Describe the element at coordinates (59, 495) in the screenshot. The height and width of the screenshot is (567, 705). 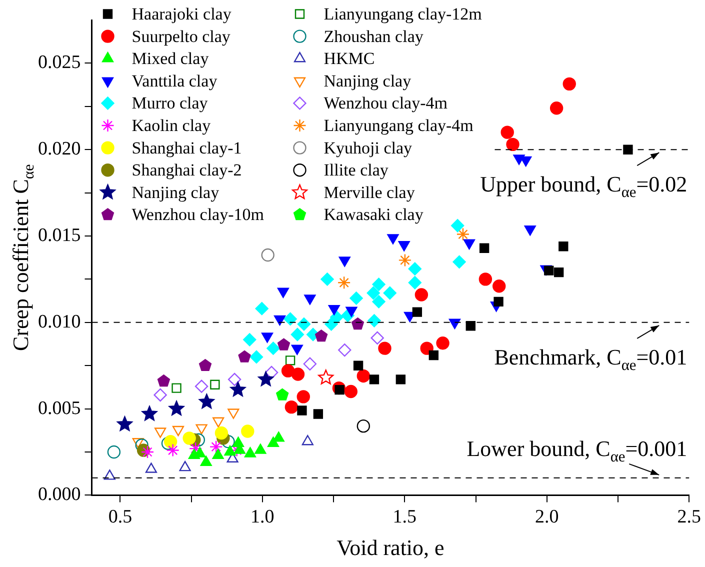
I see `y-tick-label: 0.000` at that location.